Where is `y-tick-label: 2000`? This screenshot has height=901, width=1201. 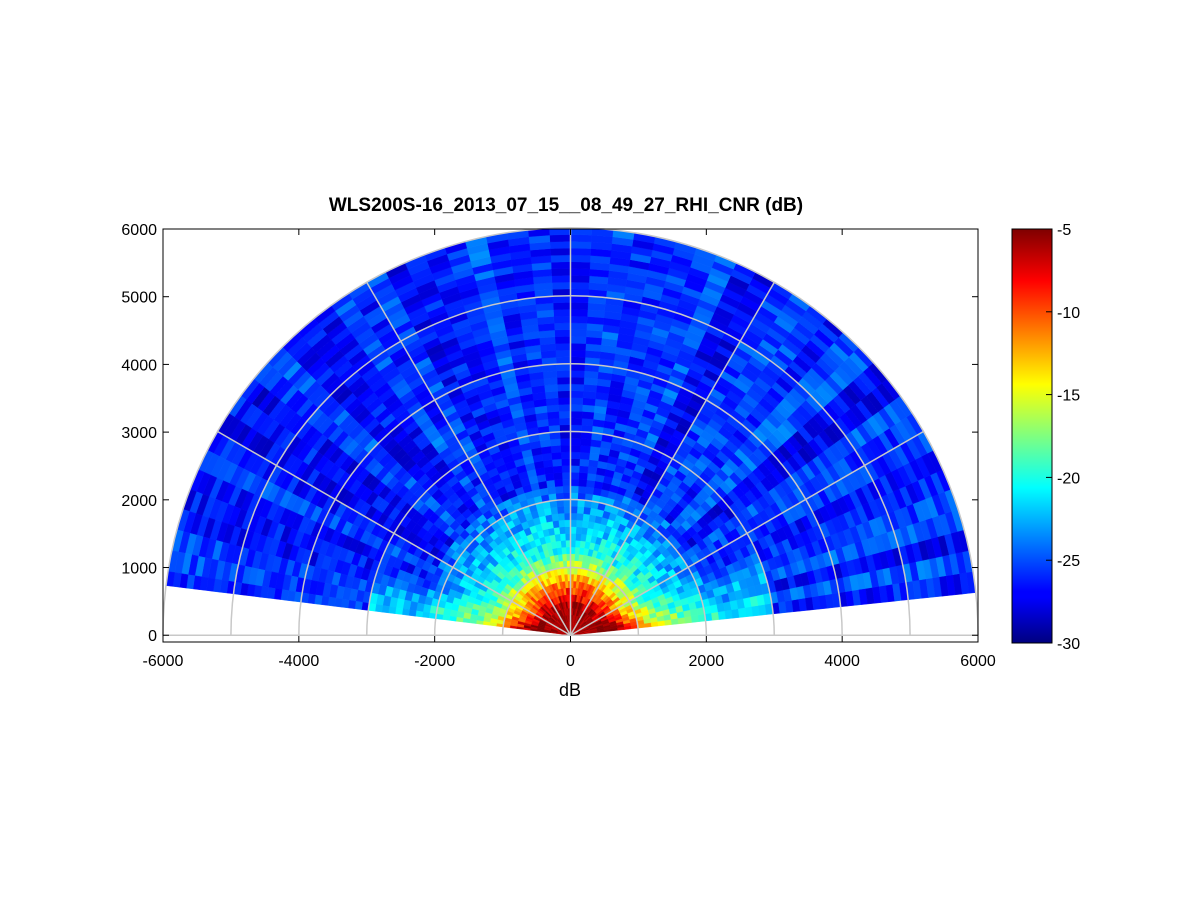 y-tick-label: 2000 is located at coordinates (139, 501).